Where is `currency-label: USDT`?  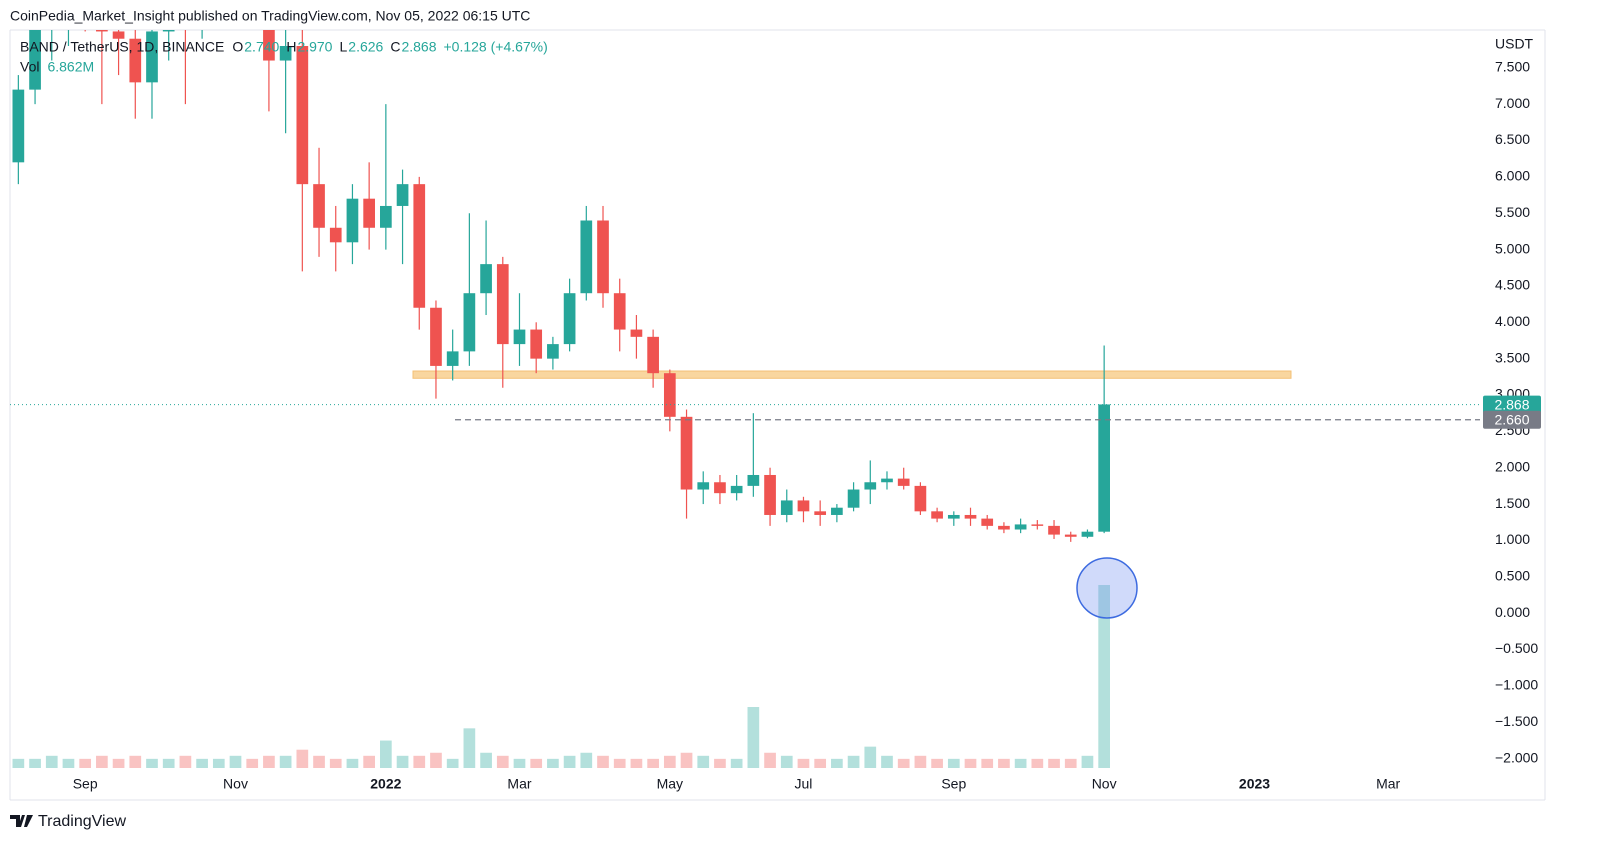
currency-label: USDT is located at coordinates (1514, 44).